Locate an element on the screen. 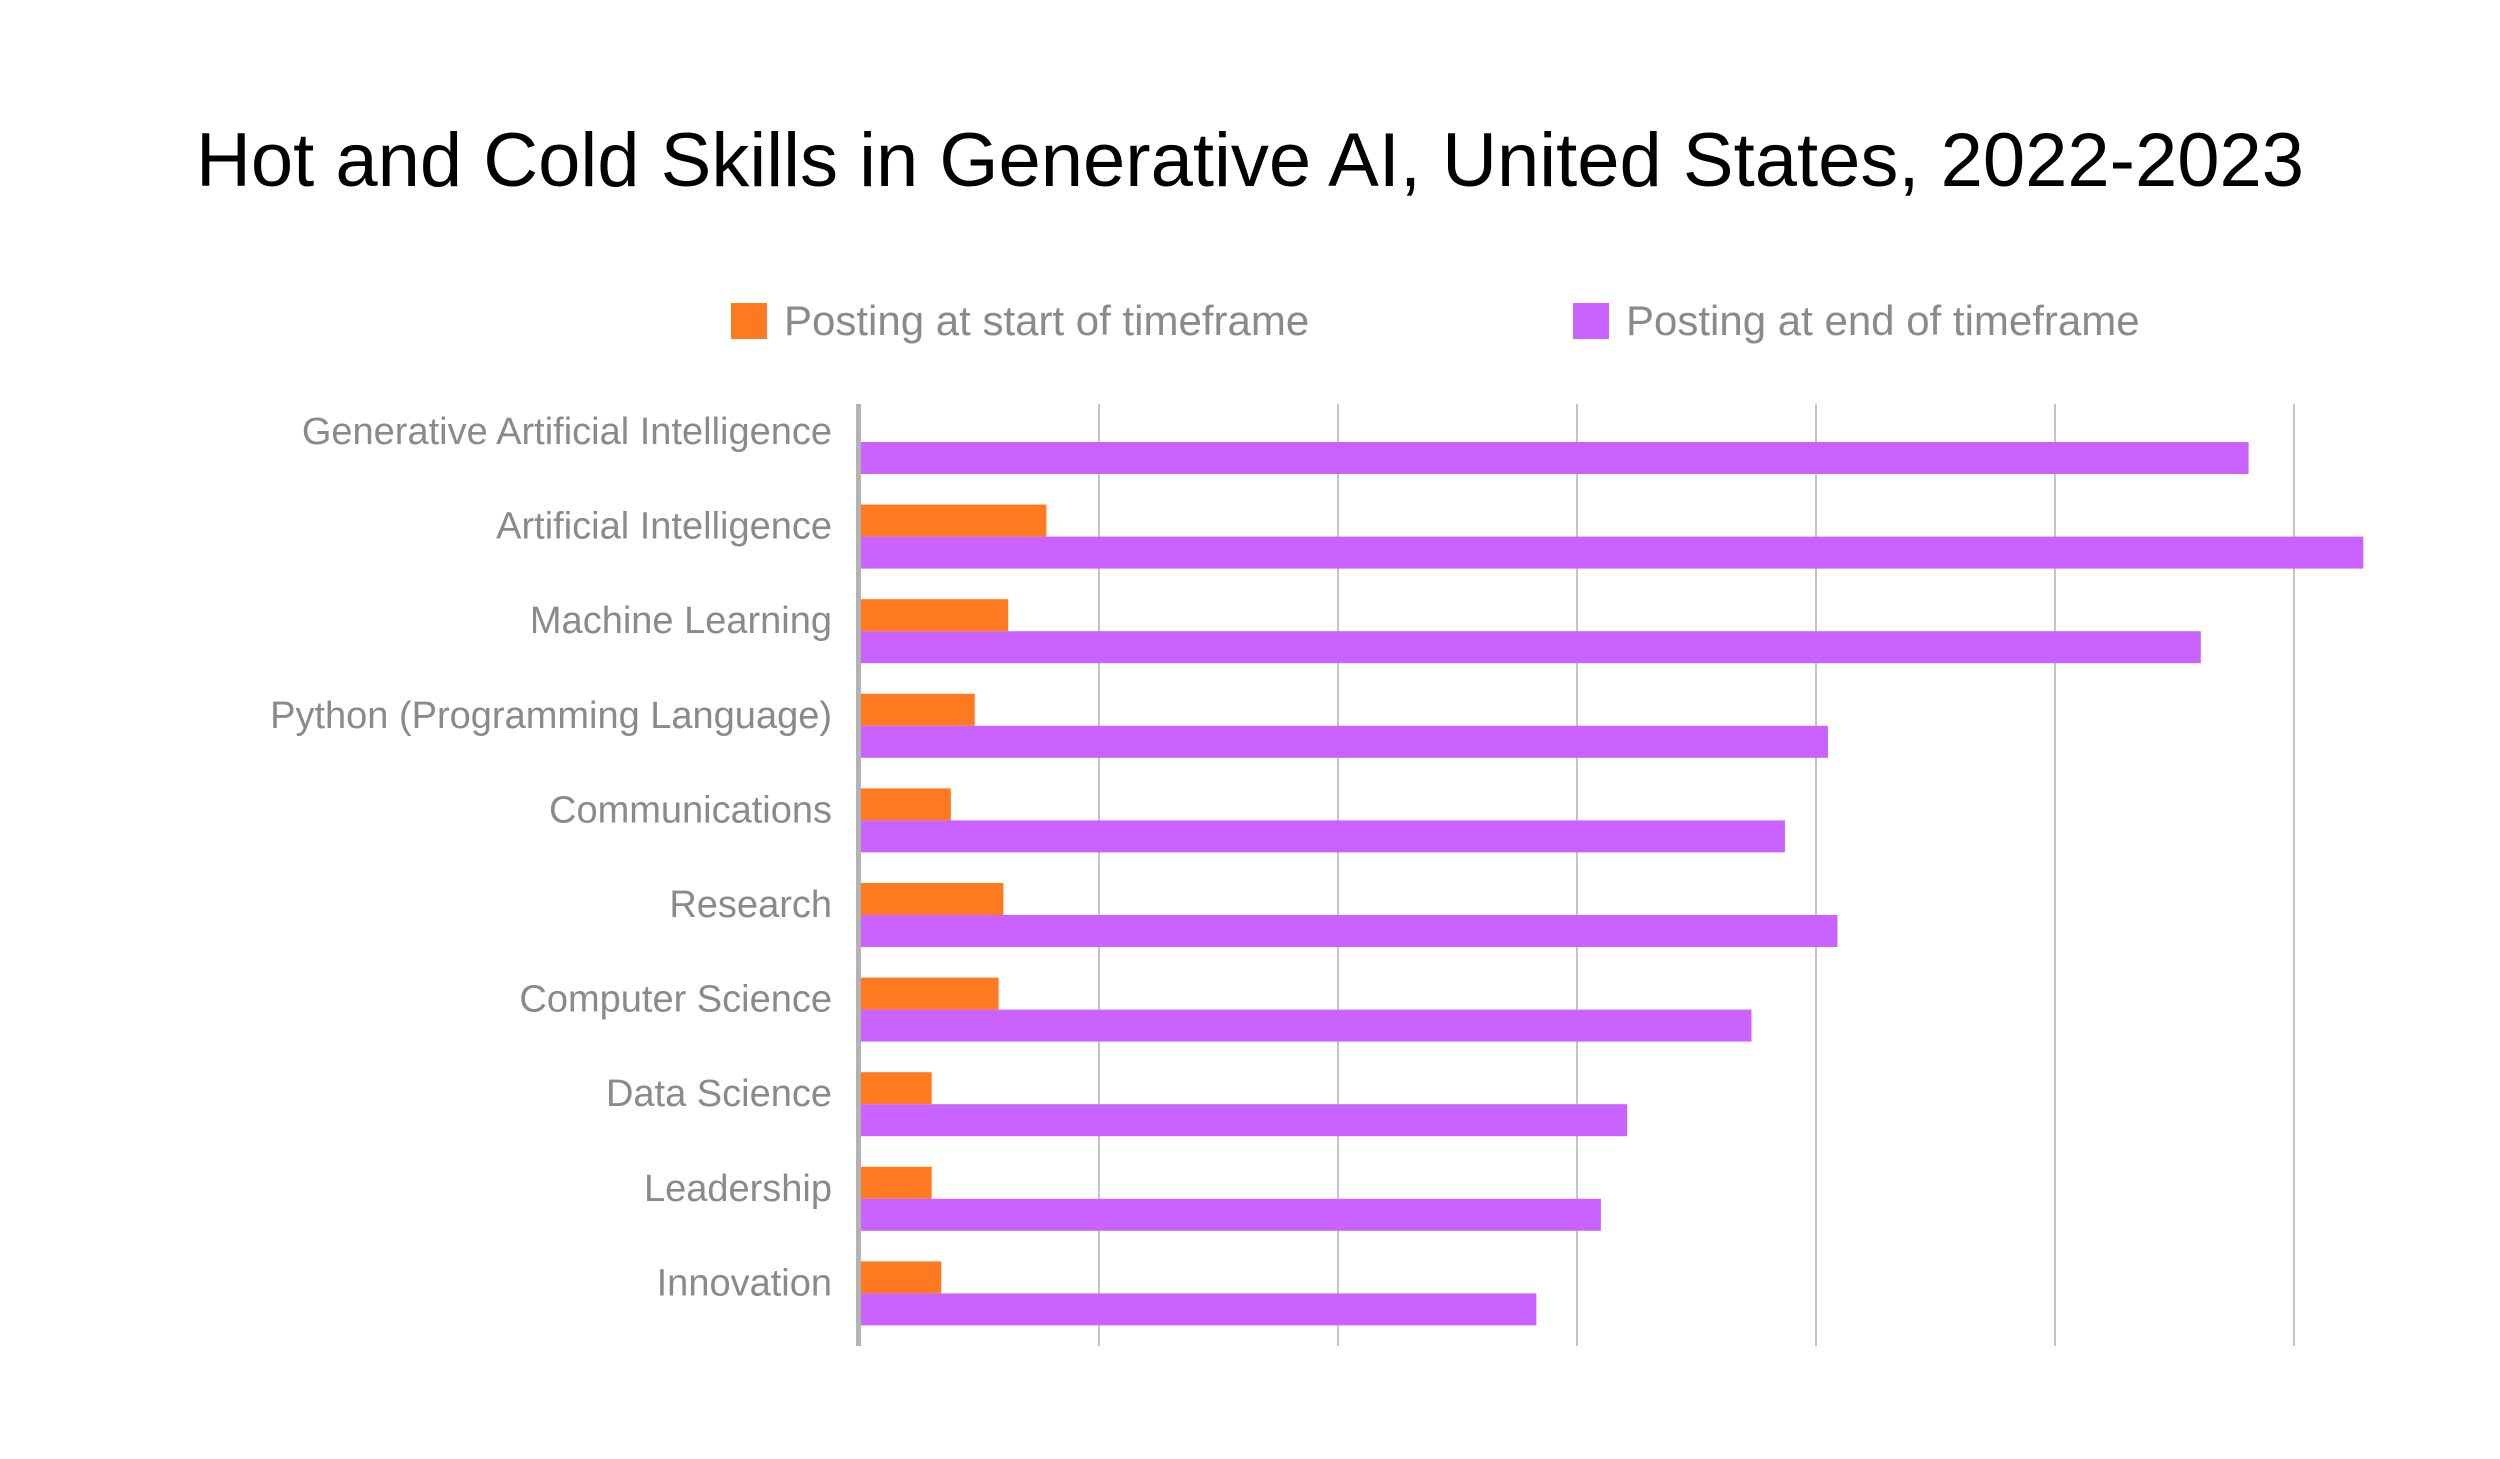  category-label: Generative Artificial Intelligence is located at coordinates (567, 432).